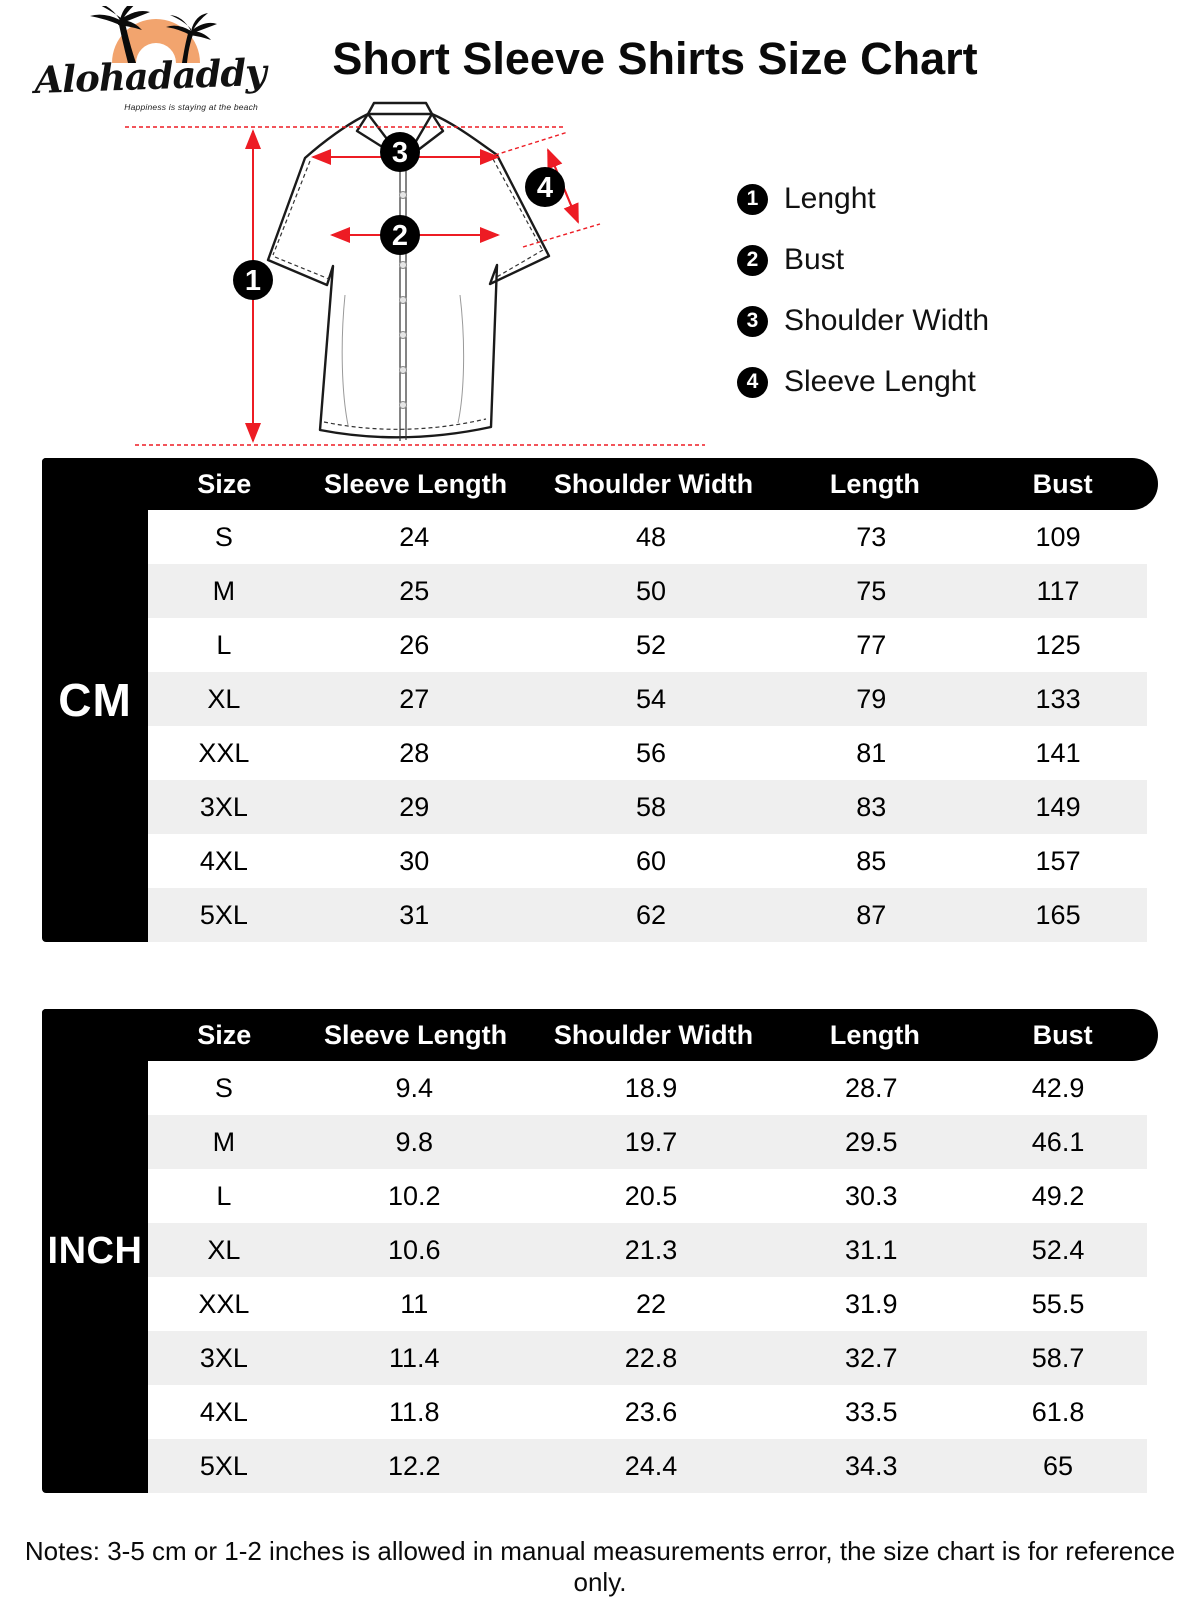  I want to click on legend-badge-2: 2, so click(752, 260).